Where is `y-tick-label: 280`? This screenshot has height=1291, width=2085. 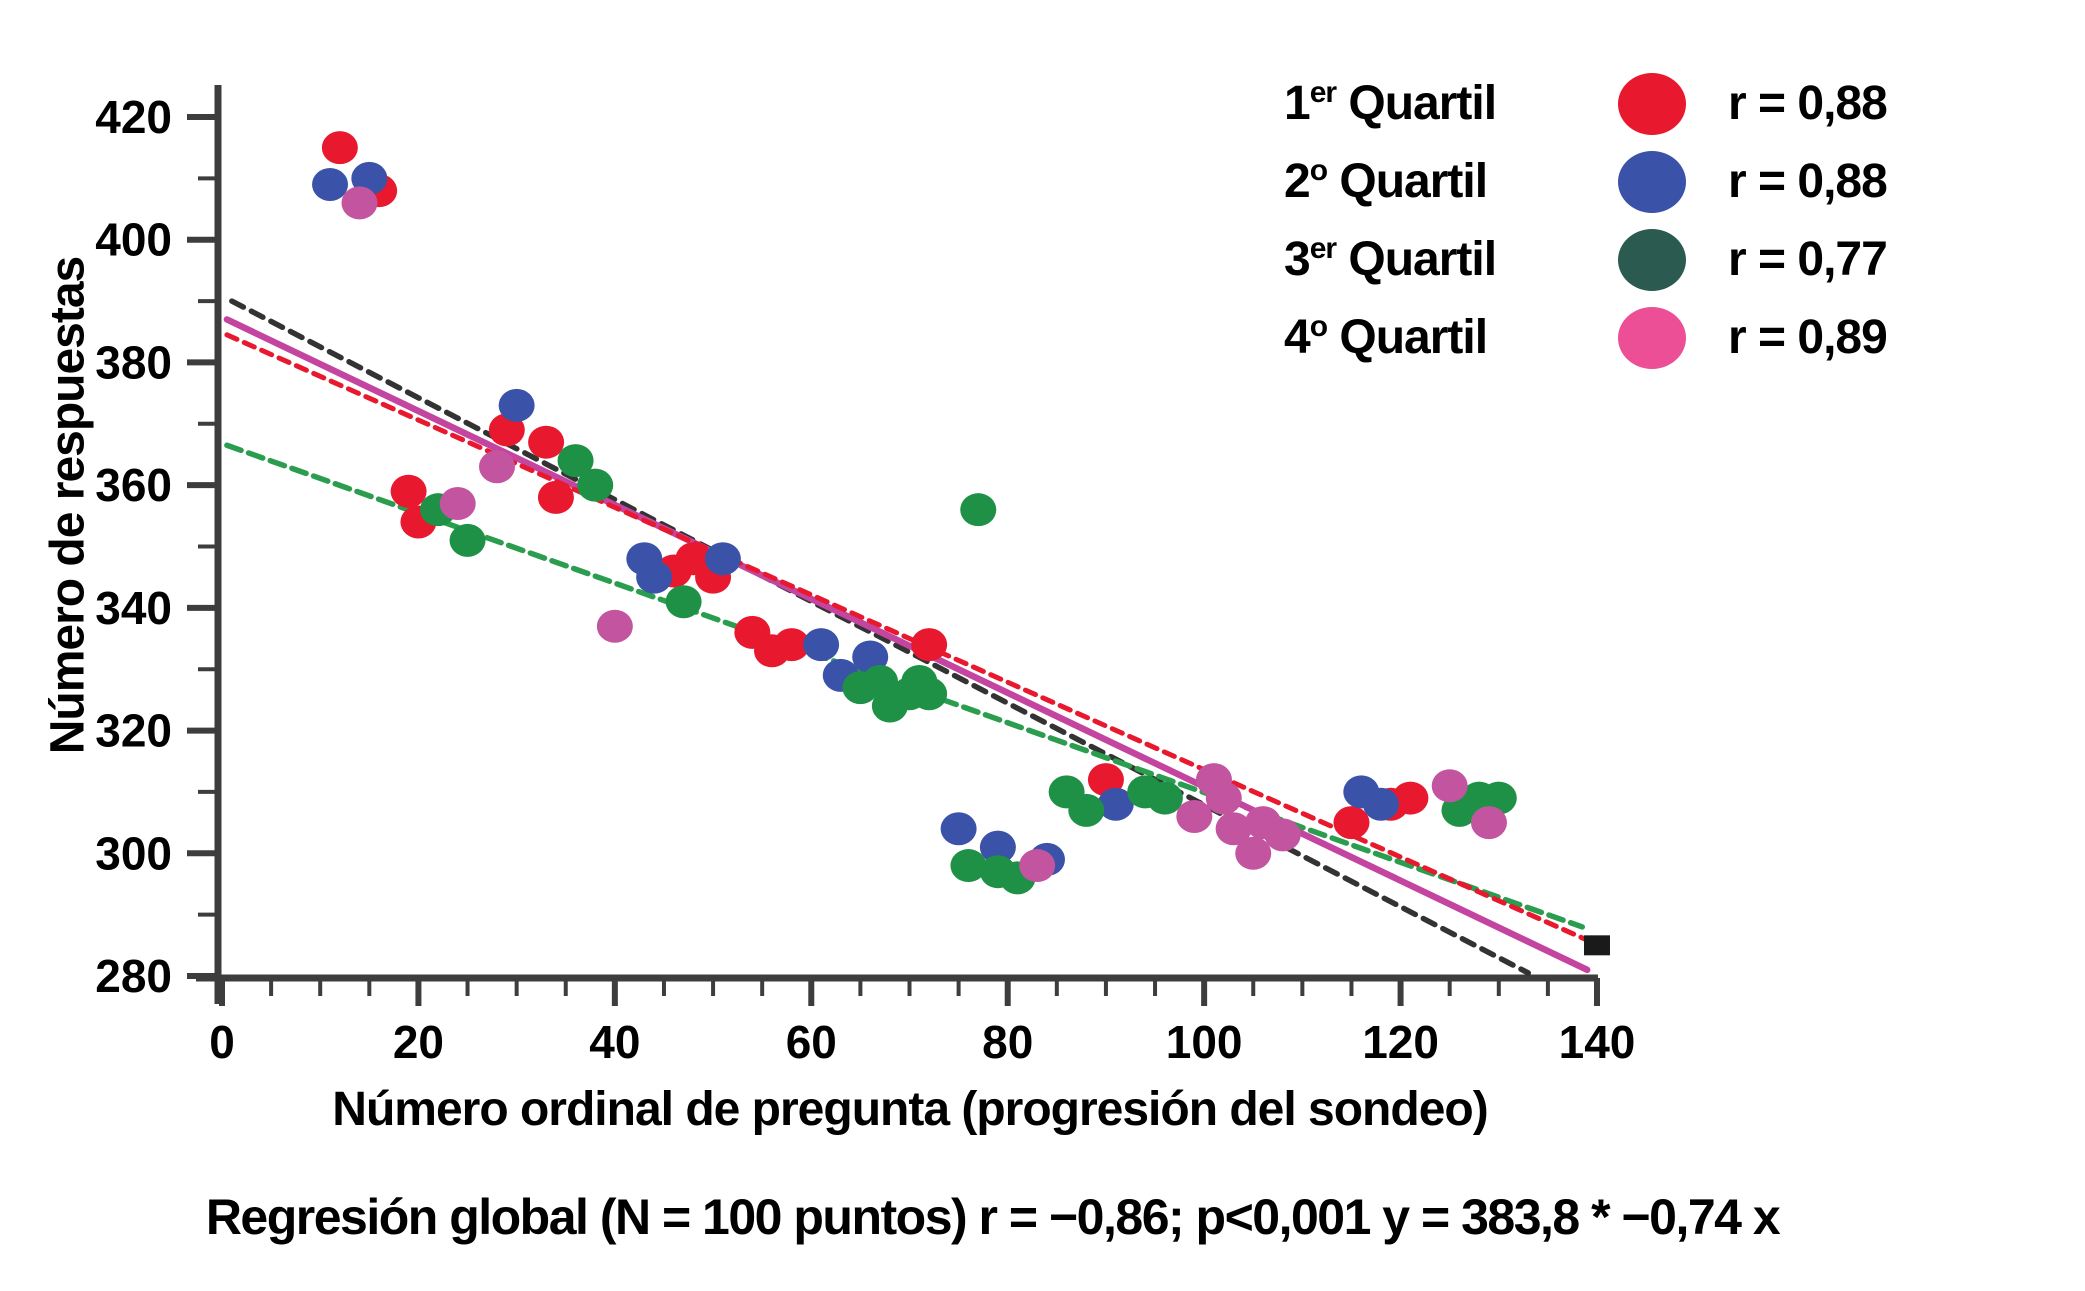
y-tick-label: 280 is located at coordinates (133, 976).